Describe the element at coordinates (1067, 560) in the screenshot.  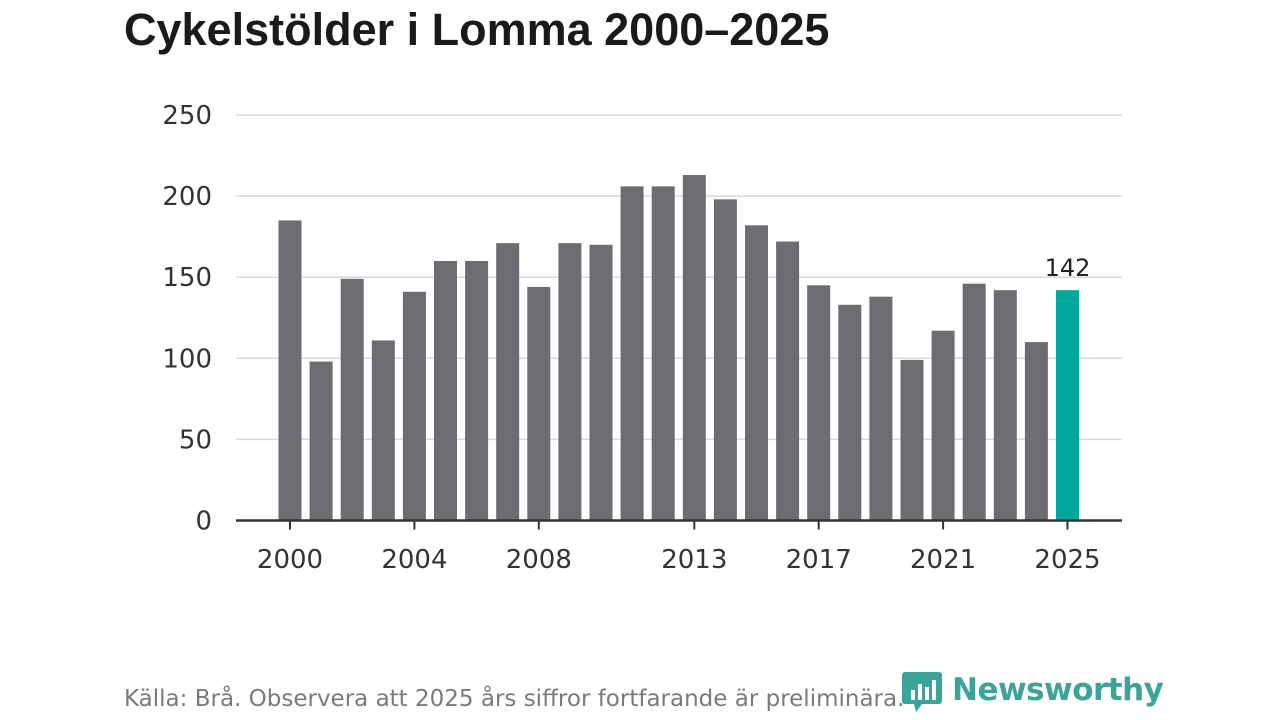
I see `x-tick-label: 2025` at that location.